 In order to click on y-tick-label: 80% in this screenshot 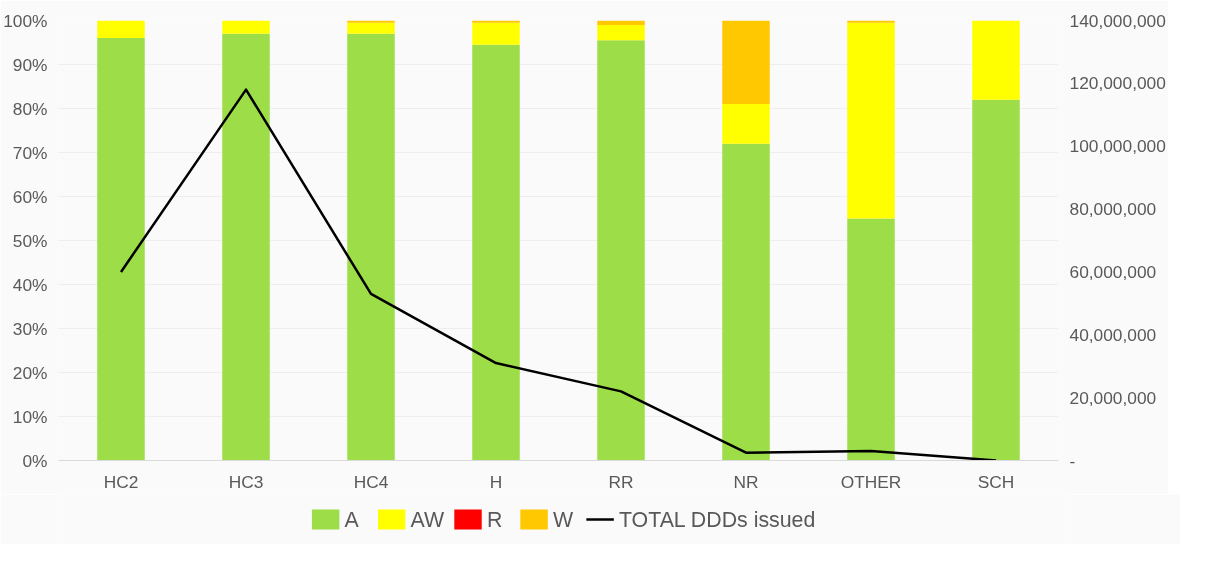, I will do `click(30, 108)`.